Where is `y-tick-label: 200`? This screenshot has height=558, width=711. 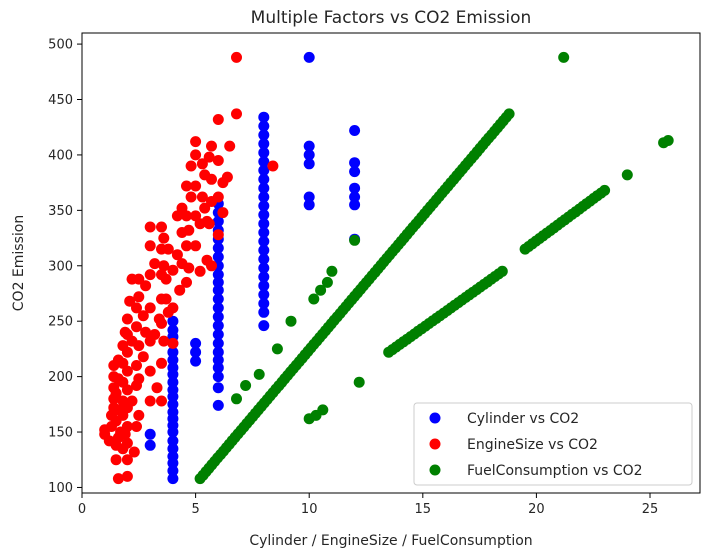
y-tick-label: 200 is located at coordinates (60, 377).